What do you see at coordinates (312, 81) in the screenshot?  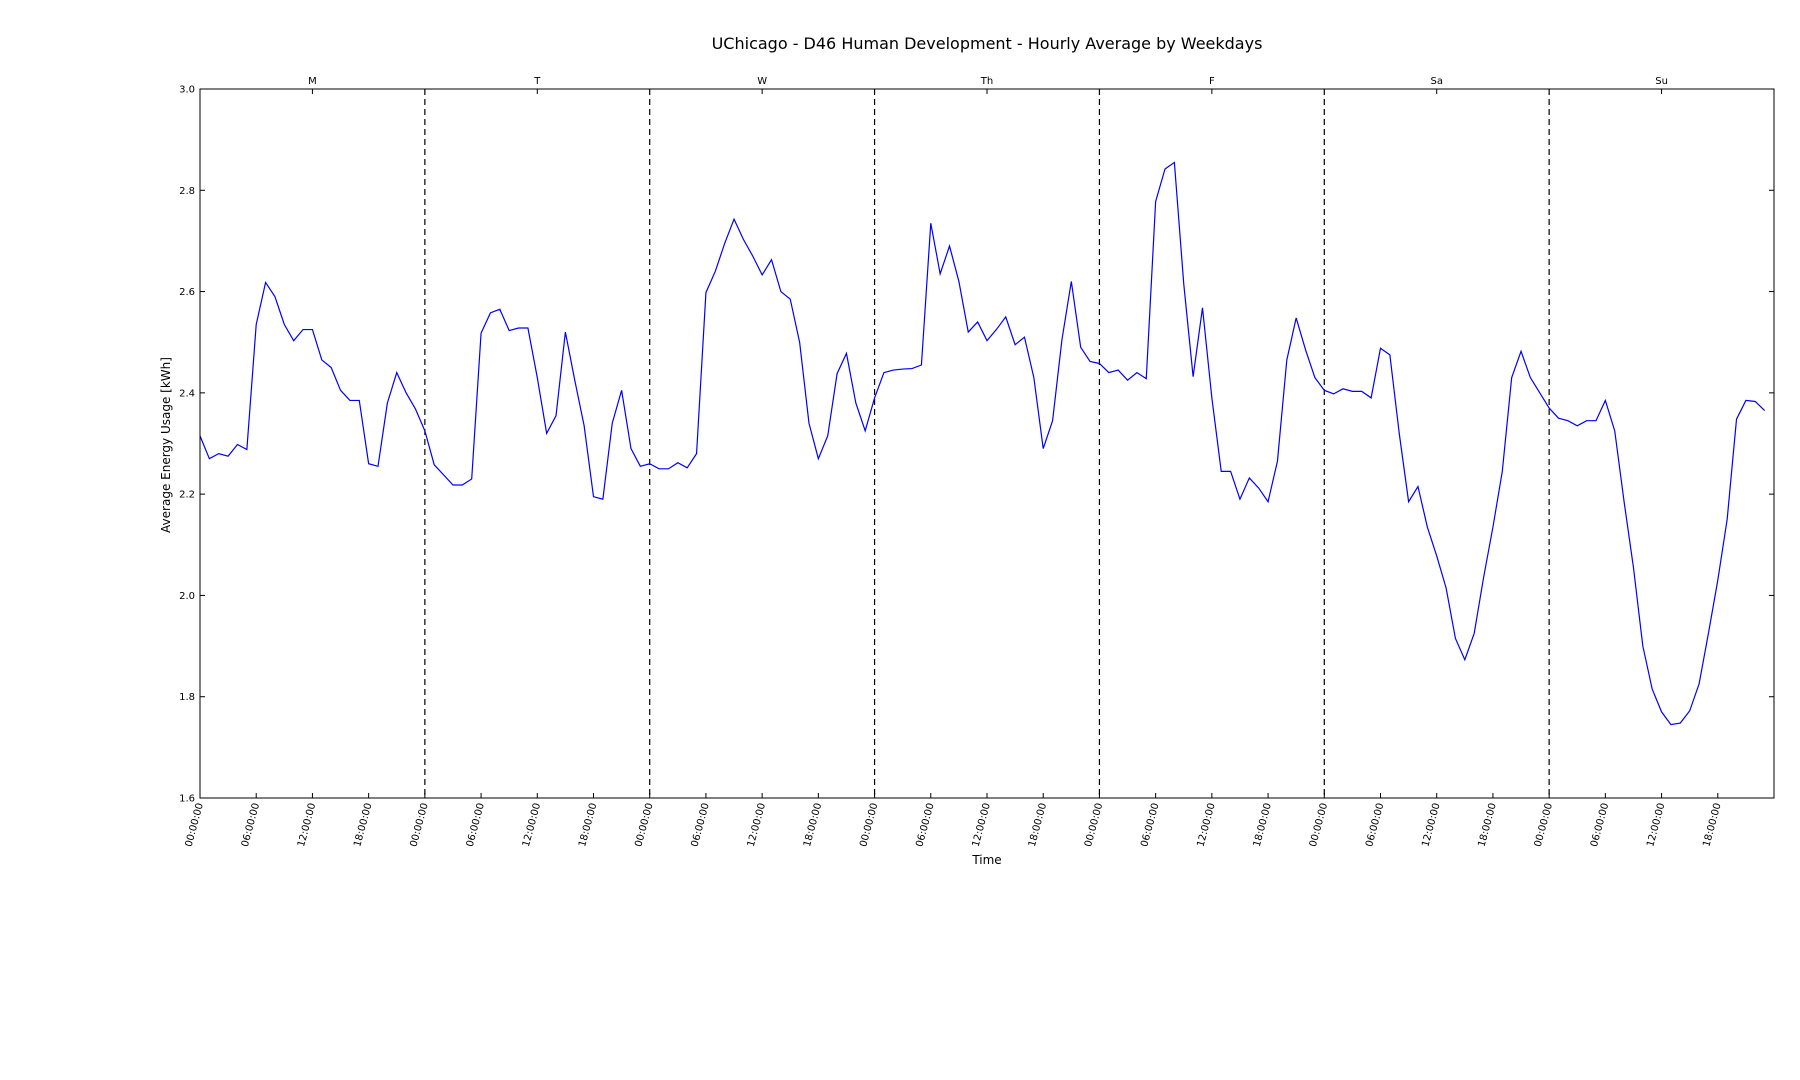 I see `day-label: M` at bounding box center [312, 81].